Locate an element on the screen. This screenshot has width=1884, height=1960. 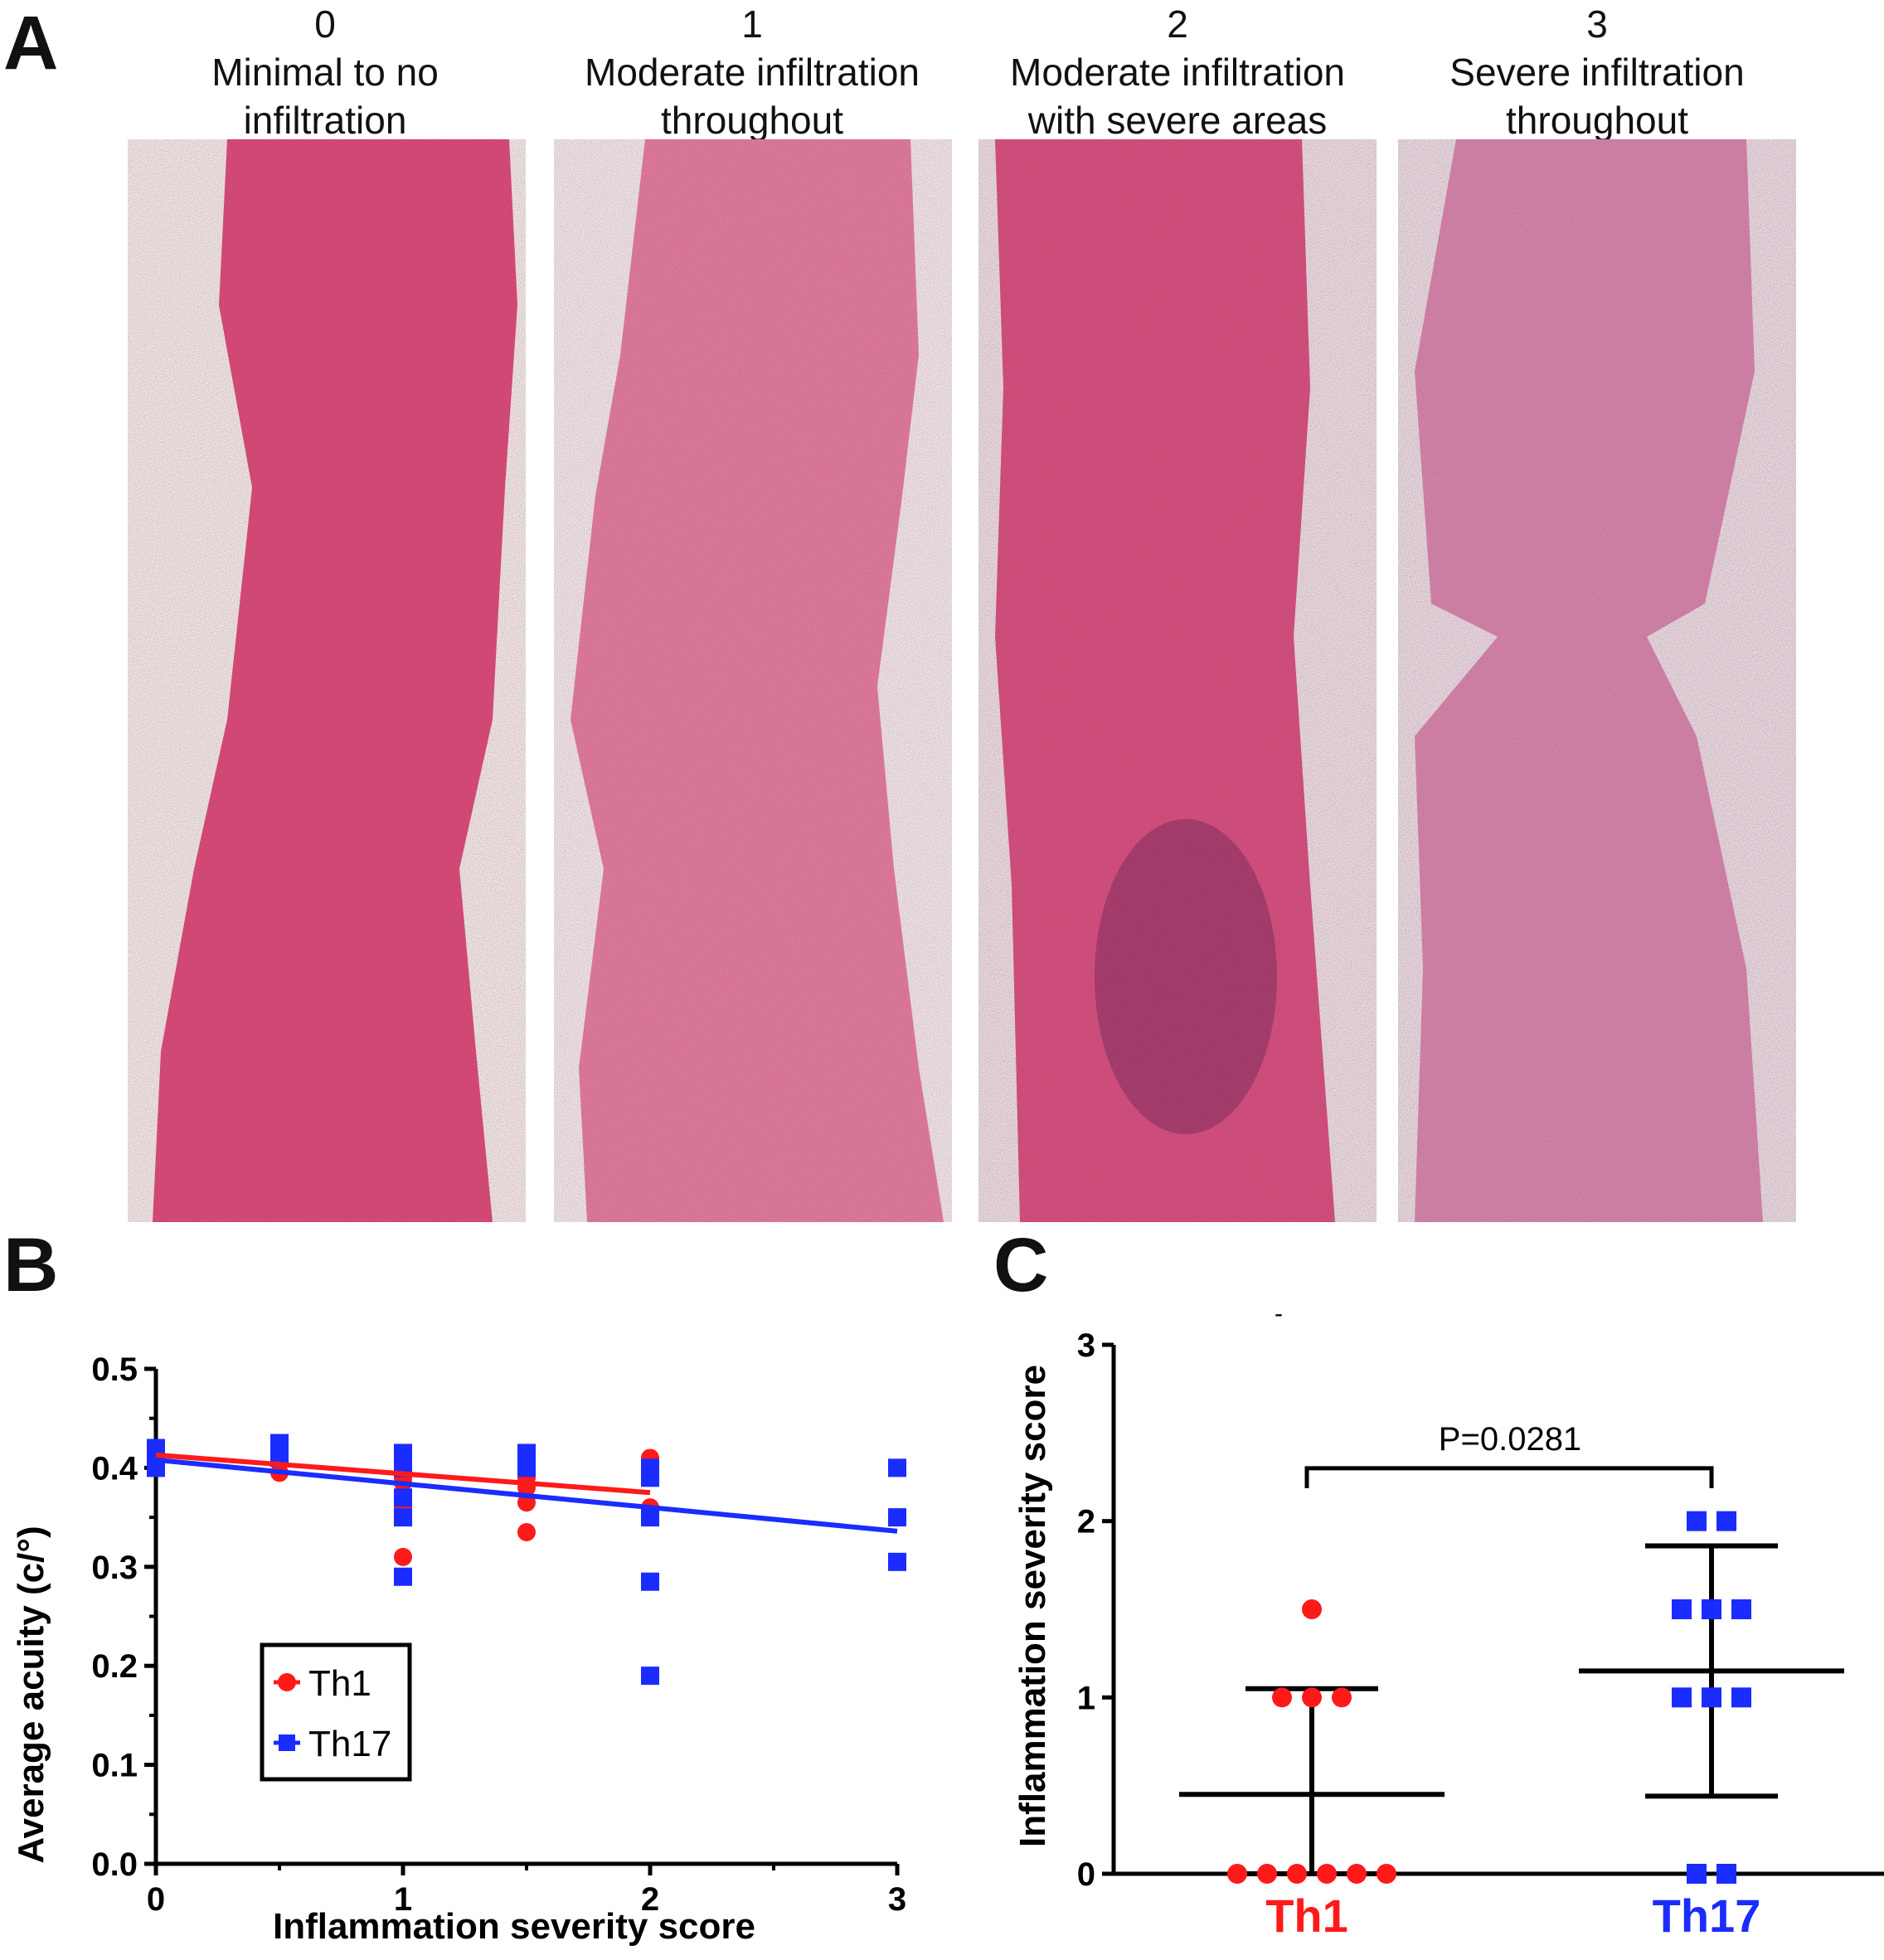
column-heading-0: 0 Minimal to no infiltration is located at coordinates (325, 72).